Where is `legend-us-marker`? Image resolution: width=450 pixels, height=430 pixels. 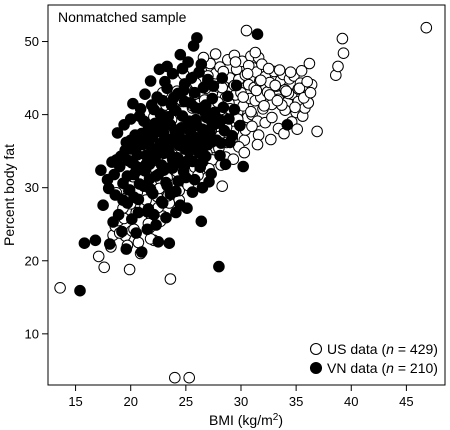 legend-us-marker is located at coordinates (316, 349).